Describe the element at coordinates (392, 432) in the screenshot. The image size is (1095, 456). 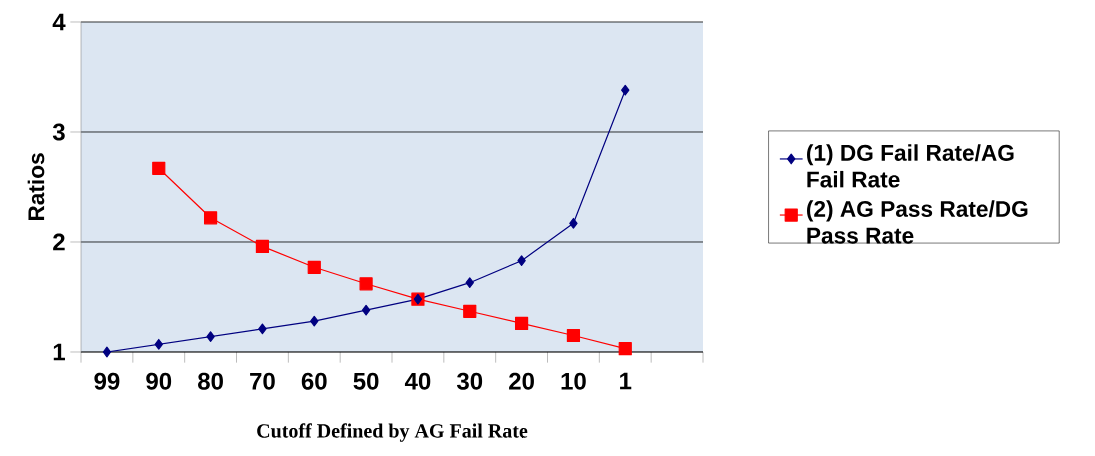
I see `x-axis-title: Cutoff Defined by AG Fail Rate` at that location.